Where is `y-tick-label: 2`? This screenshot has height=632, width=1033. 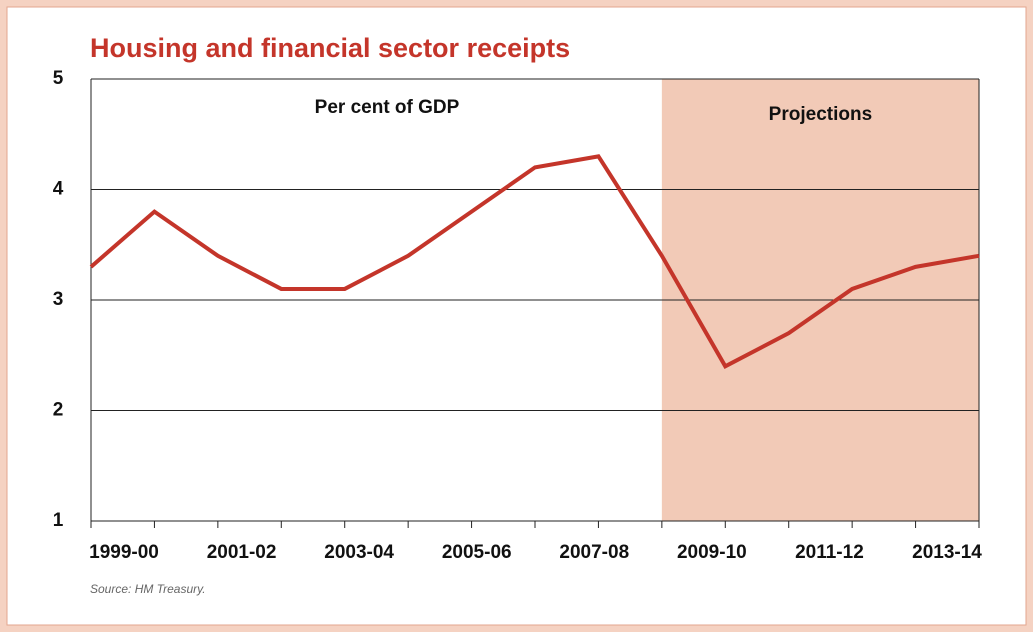 y-tick-label: 2 is located at coordinates (58, 410).